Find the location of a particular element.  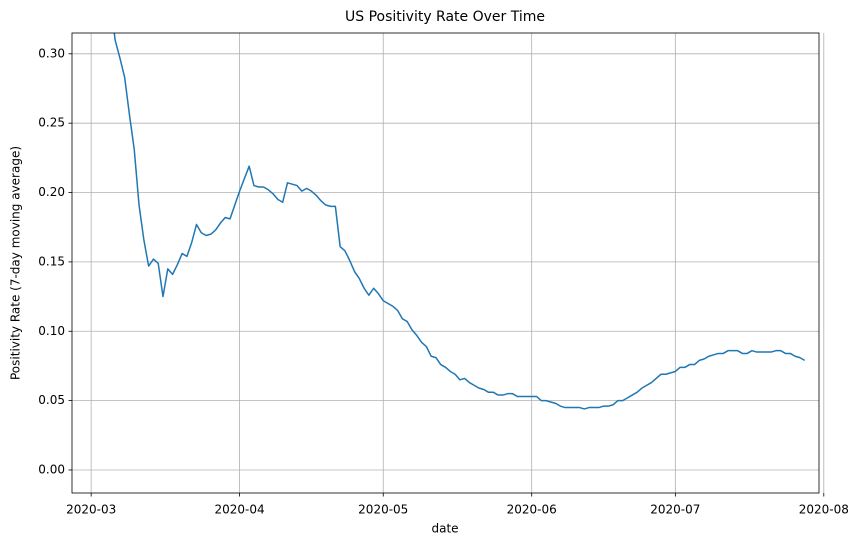

x-axis-label: date is located at coordinates (444, 529).